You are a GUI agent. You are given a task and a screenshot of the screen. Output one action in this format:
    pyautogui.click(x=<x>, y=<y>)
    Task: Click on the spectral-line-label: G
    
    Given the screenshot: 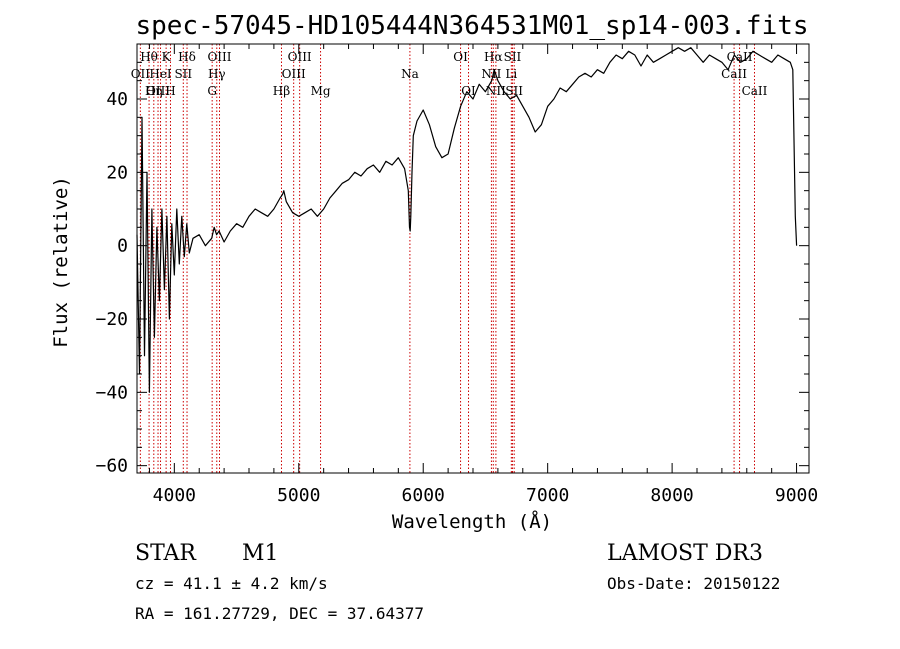 What is the action you would take?
    pyautogui.click(x=212, y=91)
    